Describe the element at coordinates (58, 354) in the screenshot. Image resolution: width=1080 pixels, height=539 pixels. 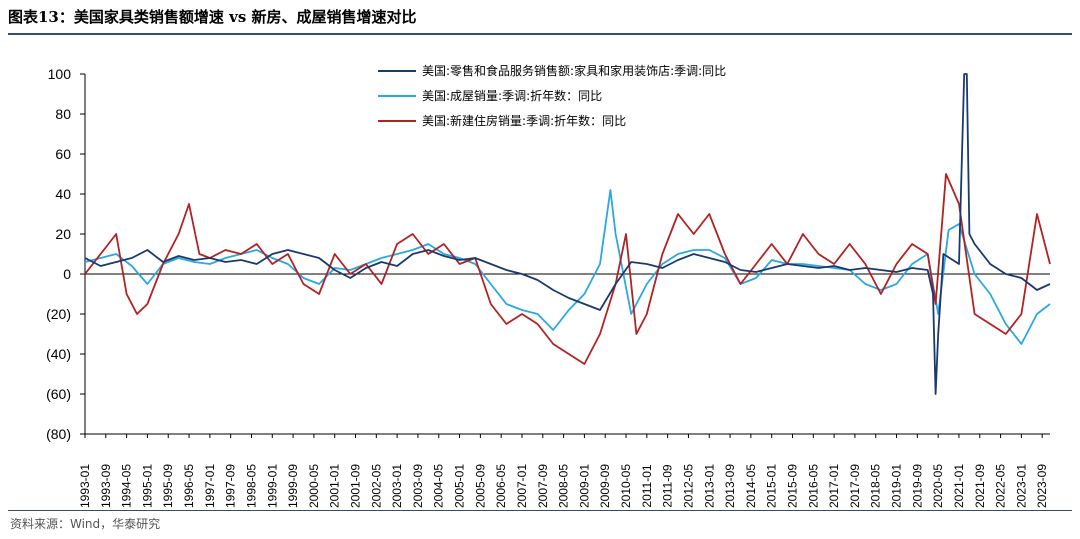
I see `y-tick-label: (40)` at that location.